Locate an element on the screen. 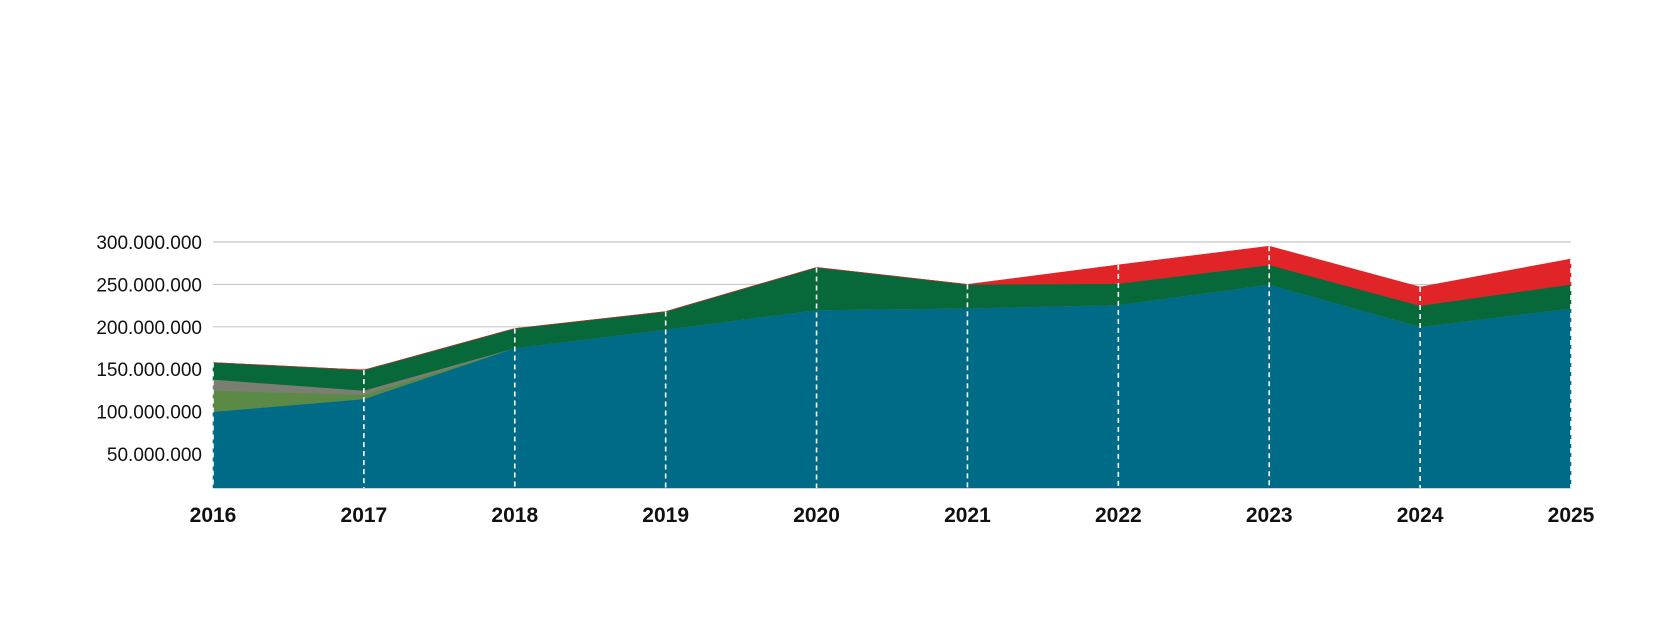  x-tick-label-2020: 2020 is located at coordinates (816, 515).